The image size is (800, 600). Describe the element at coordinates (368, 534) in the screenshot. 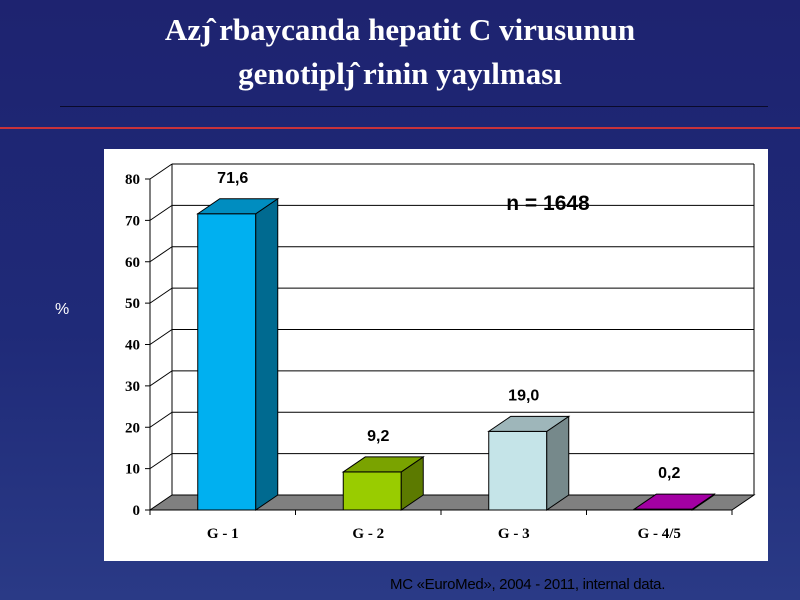

I see `x-tick-label: G - 2` at that location.